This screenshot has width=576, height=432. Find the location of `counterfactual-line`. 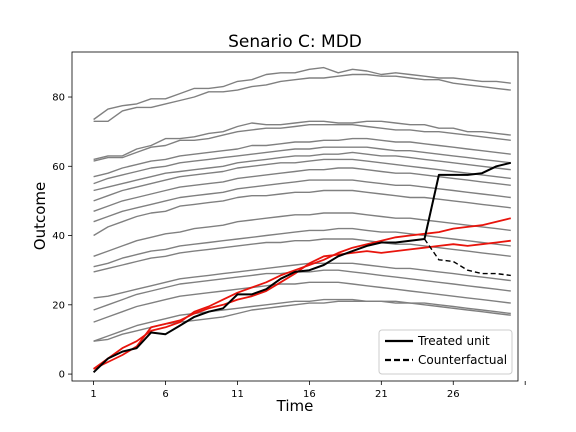

counterfactual-line is located at coordinates (467, 257).